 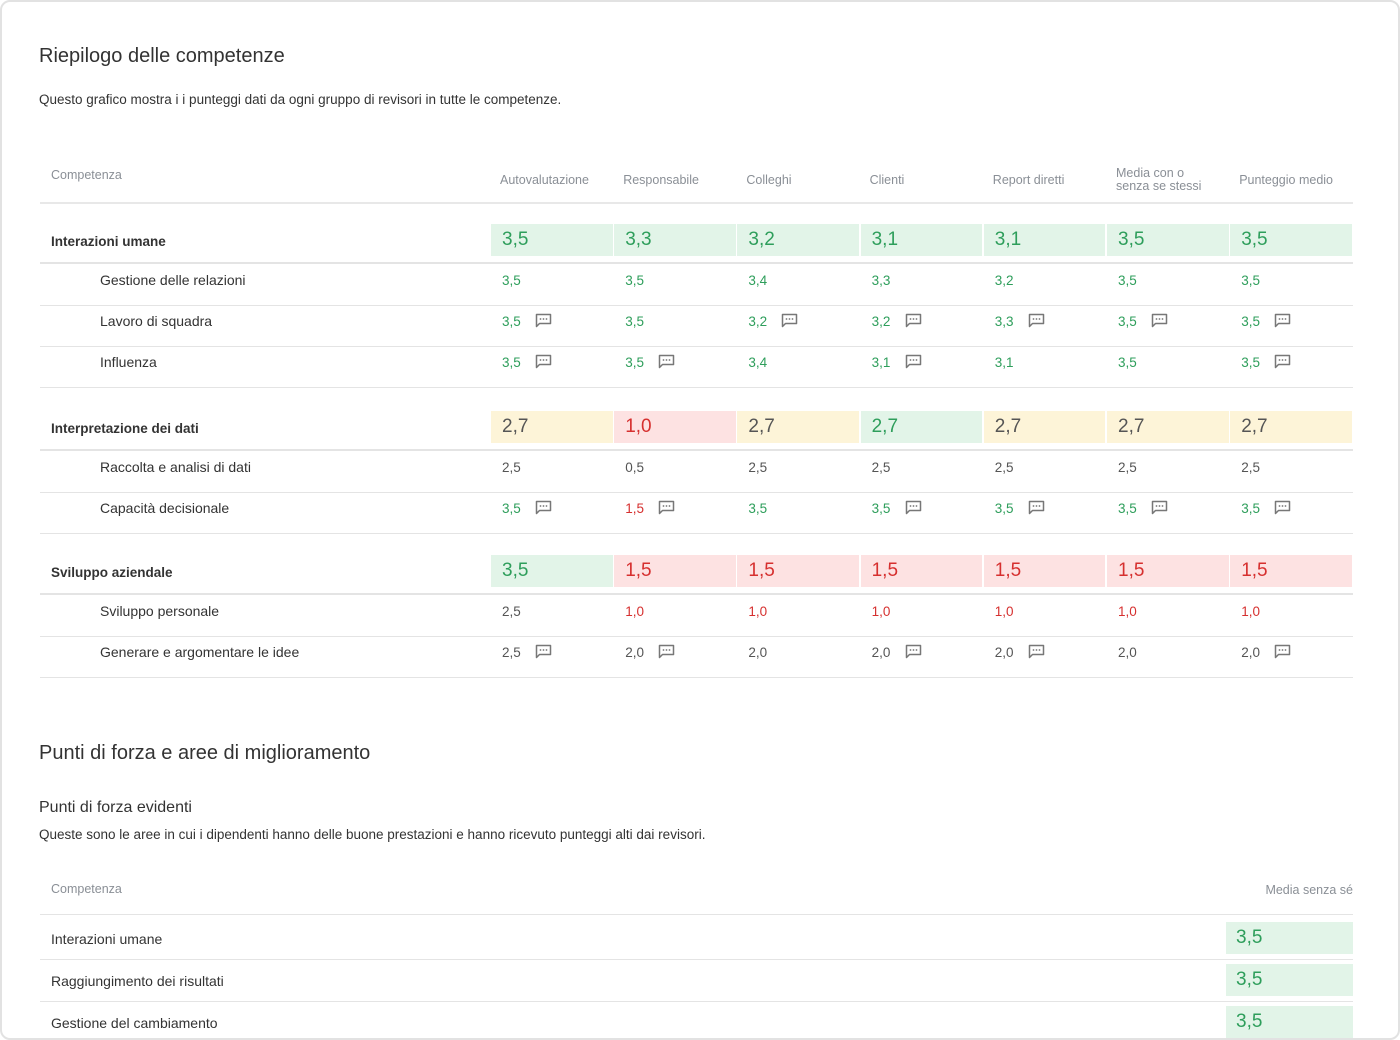 I want to click on score: 0,5, so click(x=634, y=467).